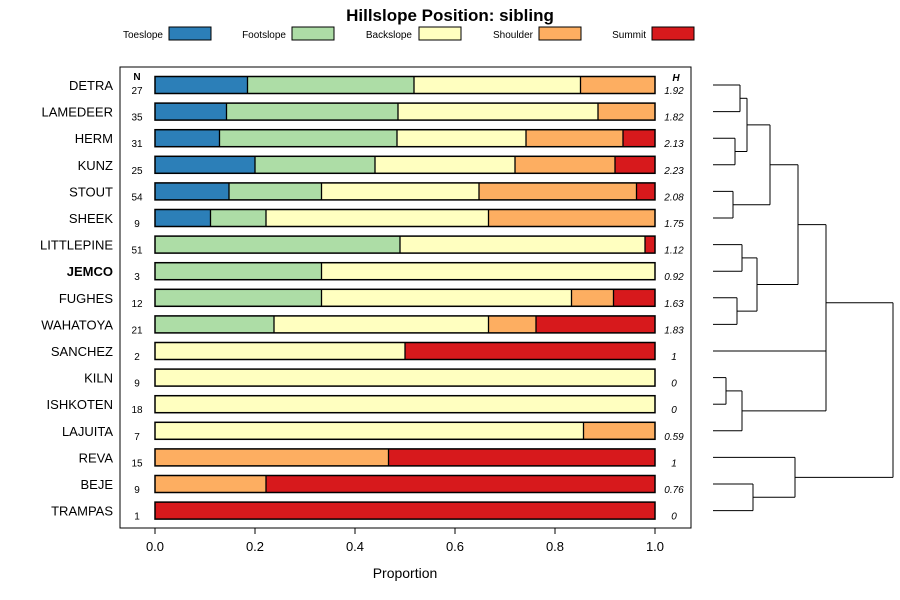  I want to click on row-fughes: FUGHES 12 1.63, so click(371, 299).